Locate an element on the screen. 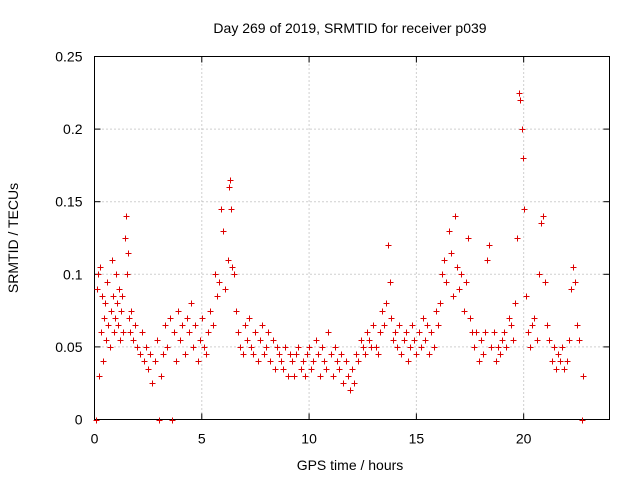  x-tick-label: 5 is located at coordinates (202, 439).